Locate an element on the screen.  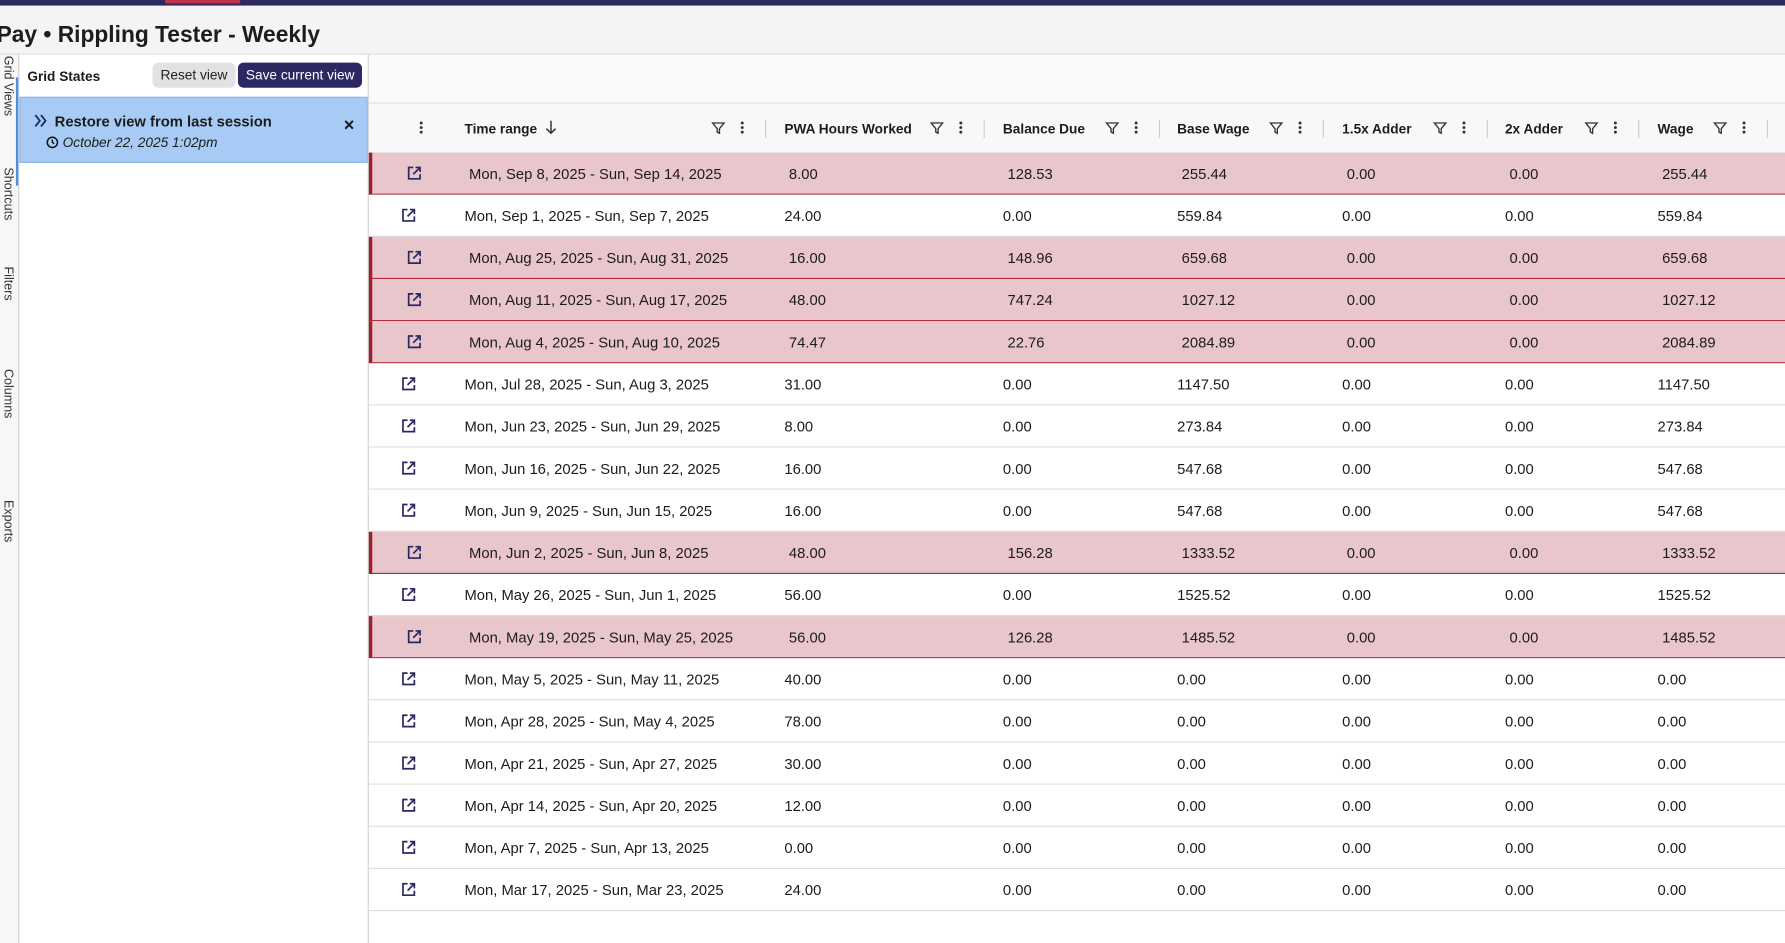
sort-icon-svg is located at coordinates (551, 127).